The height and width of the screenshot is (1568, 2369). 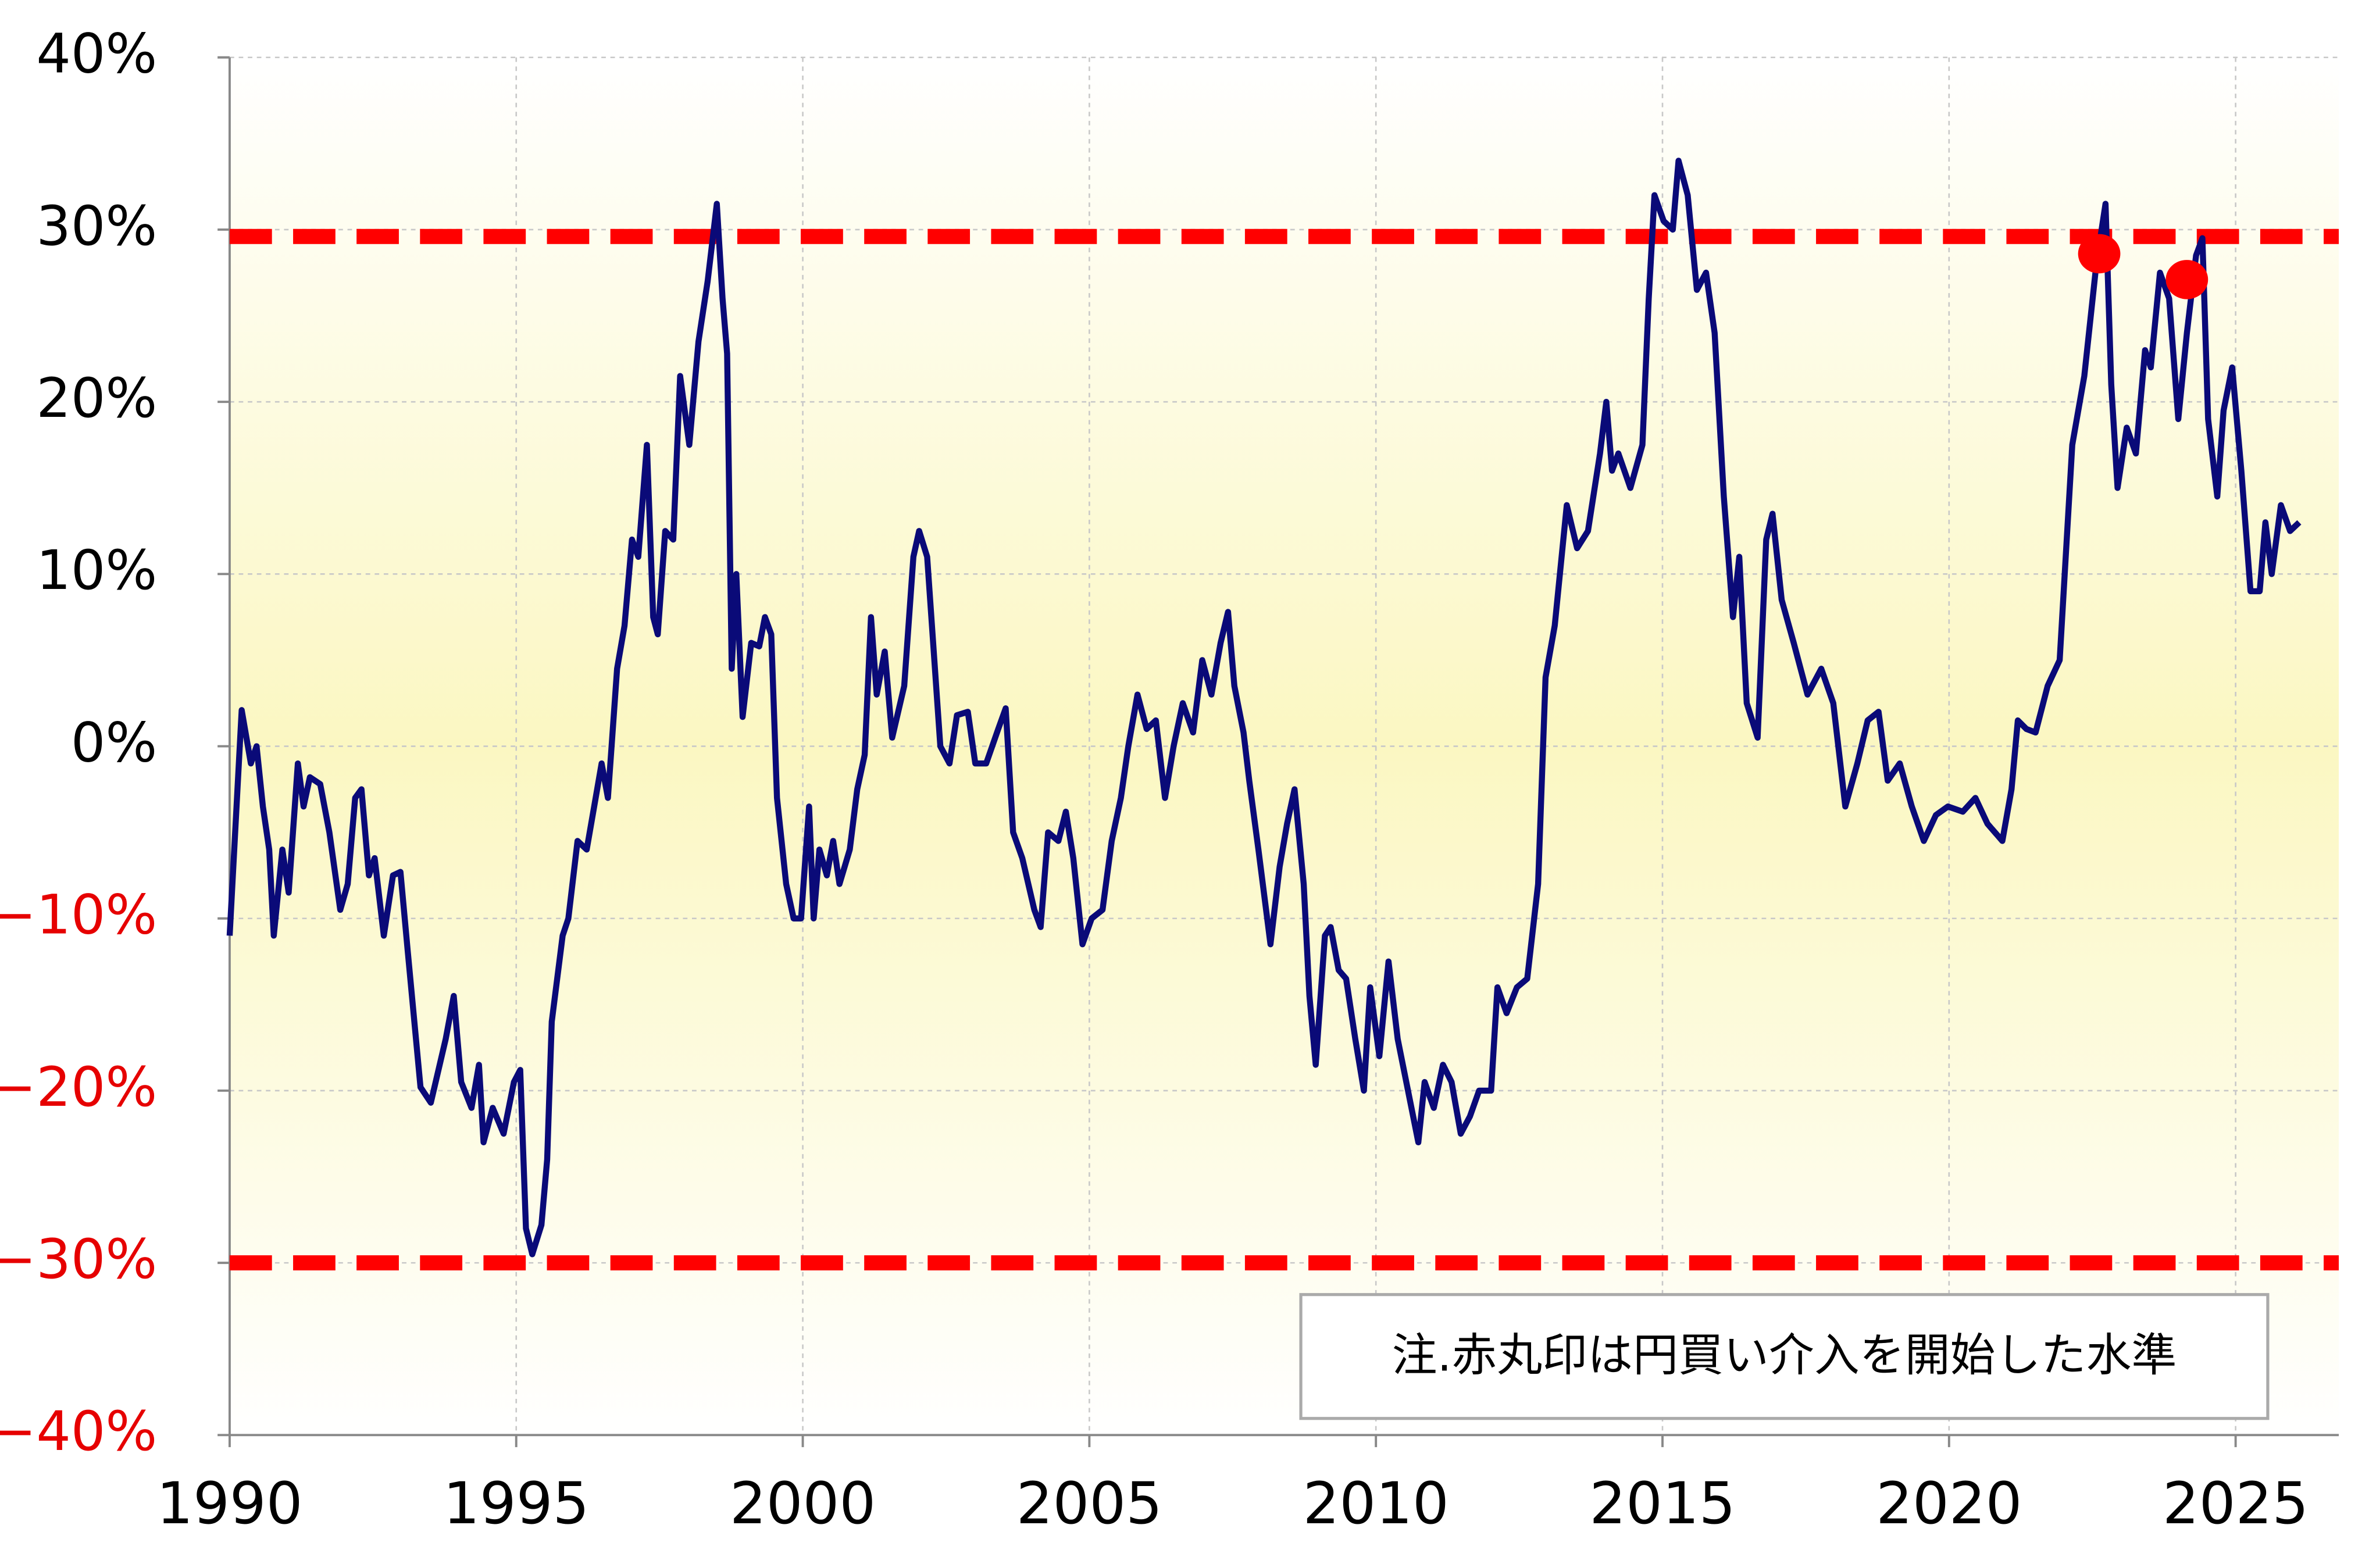 I want to click on x-tick-label: 2020, so click(x=1949, y=1503).